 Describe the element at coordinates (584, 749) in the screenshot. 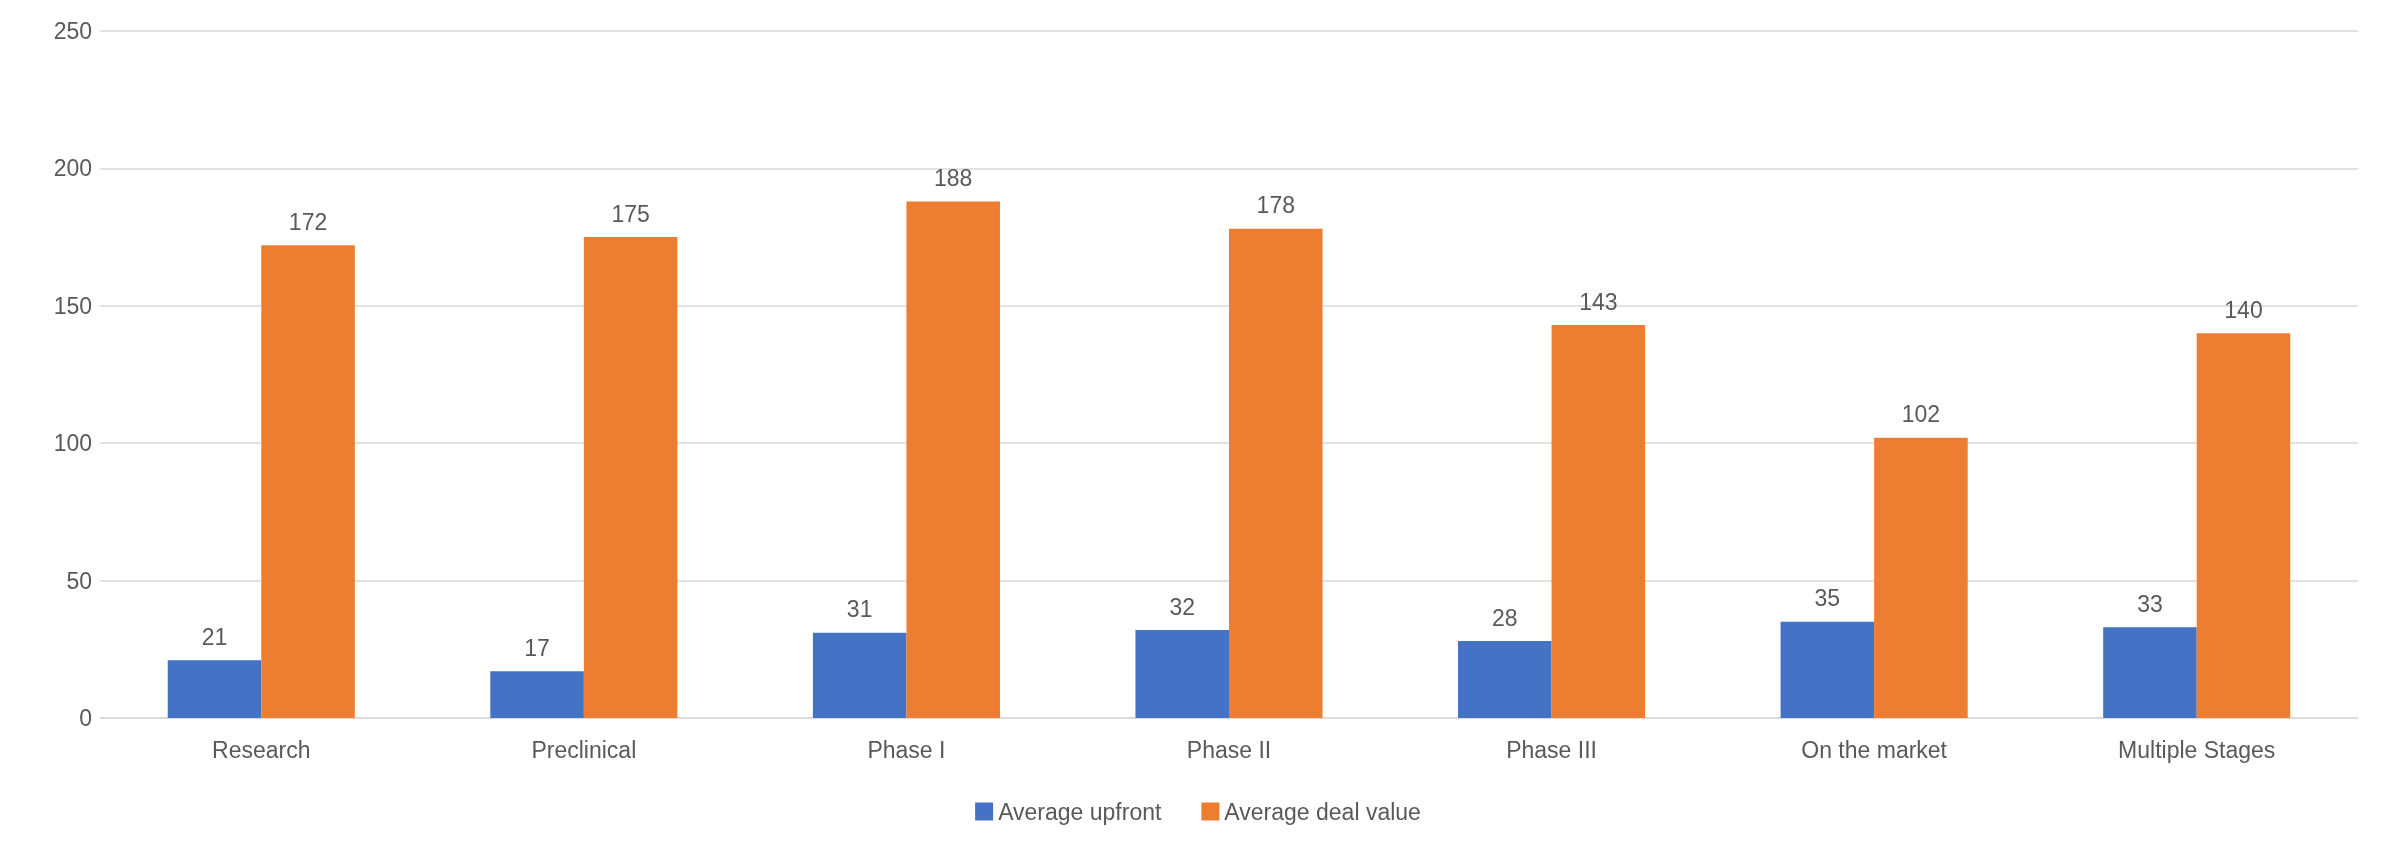

I see `x-tick-label: Preclinical` at that location.